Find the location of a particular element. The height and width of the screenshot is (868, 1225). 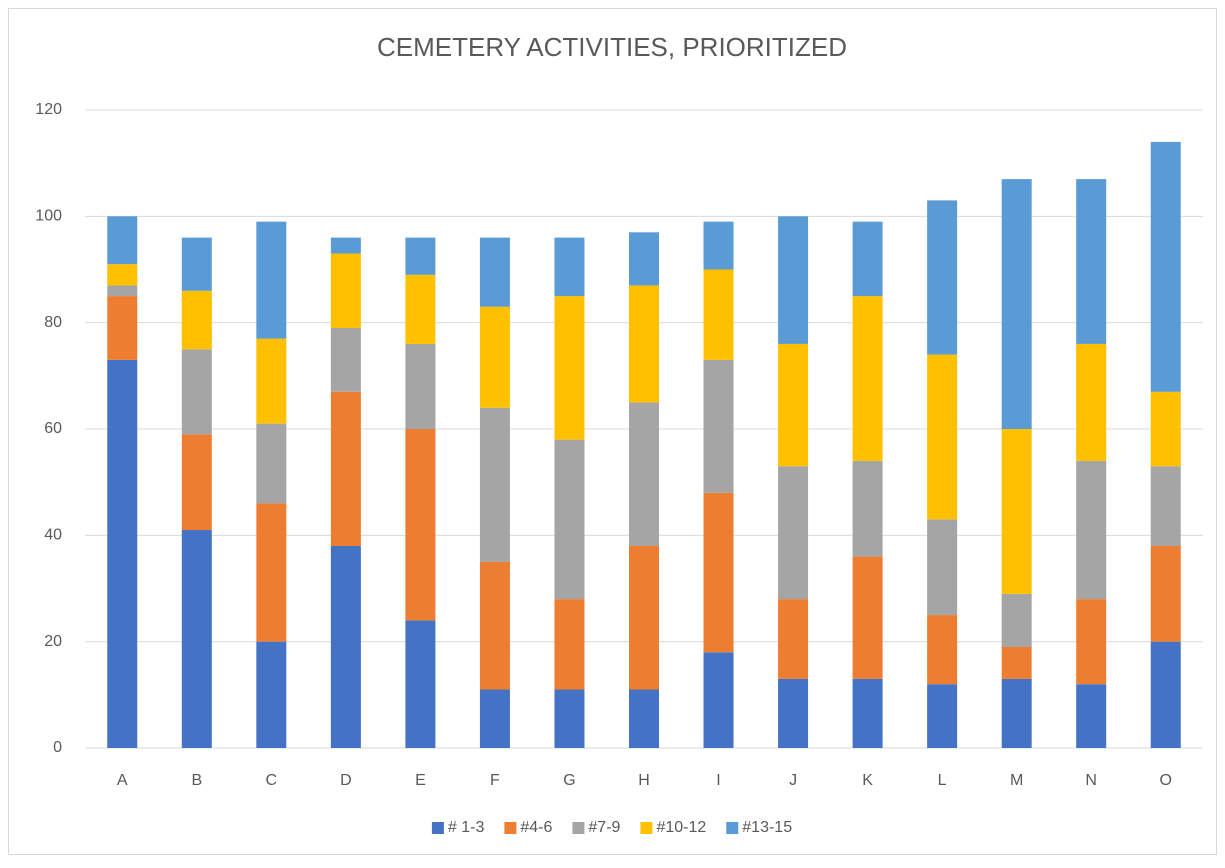

chart-title: CEMETERY ACTIVITIES, PRIORITIZED is located at coordinates (612, 47).